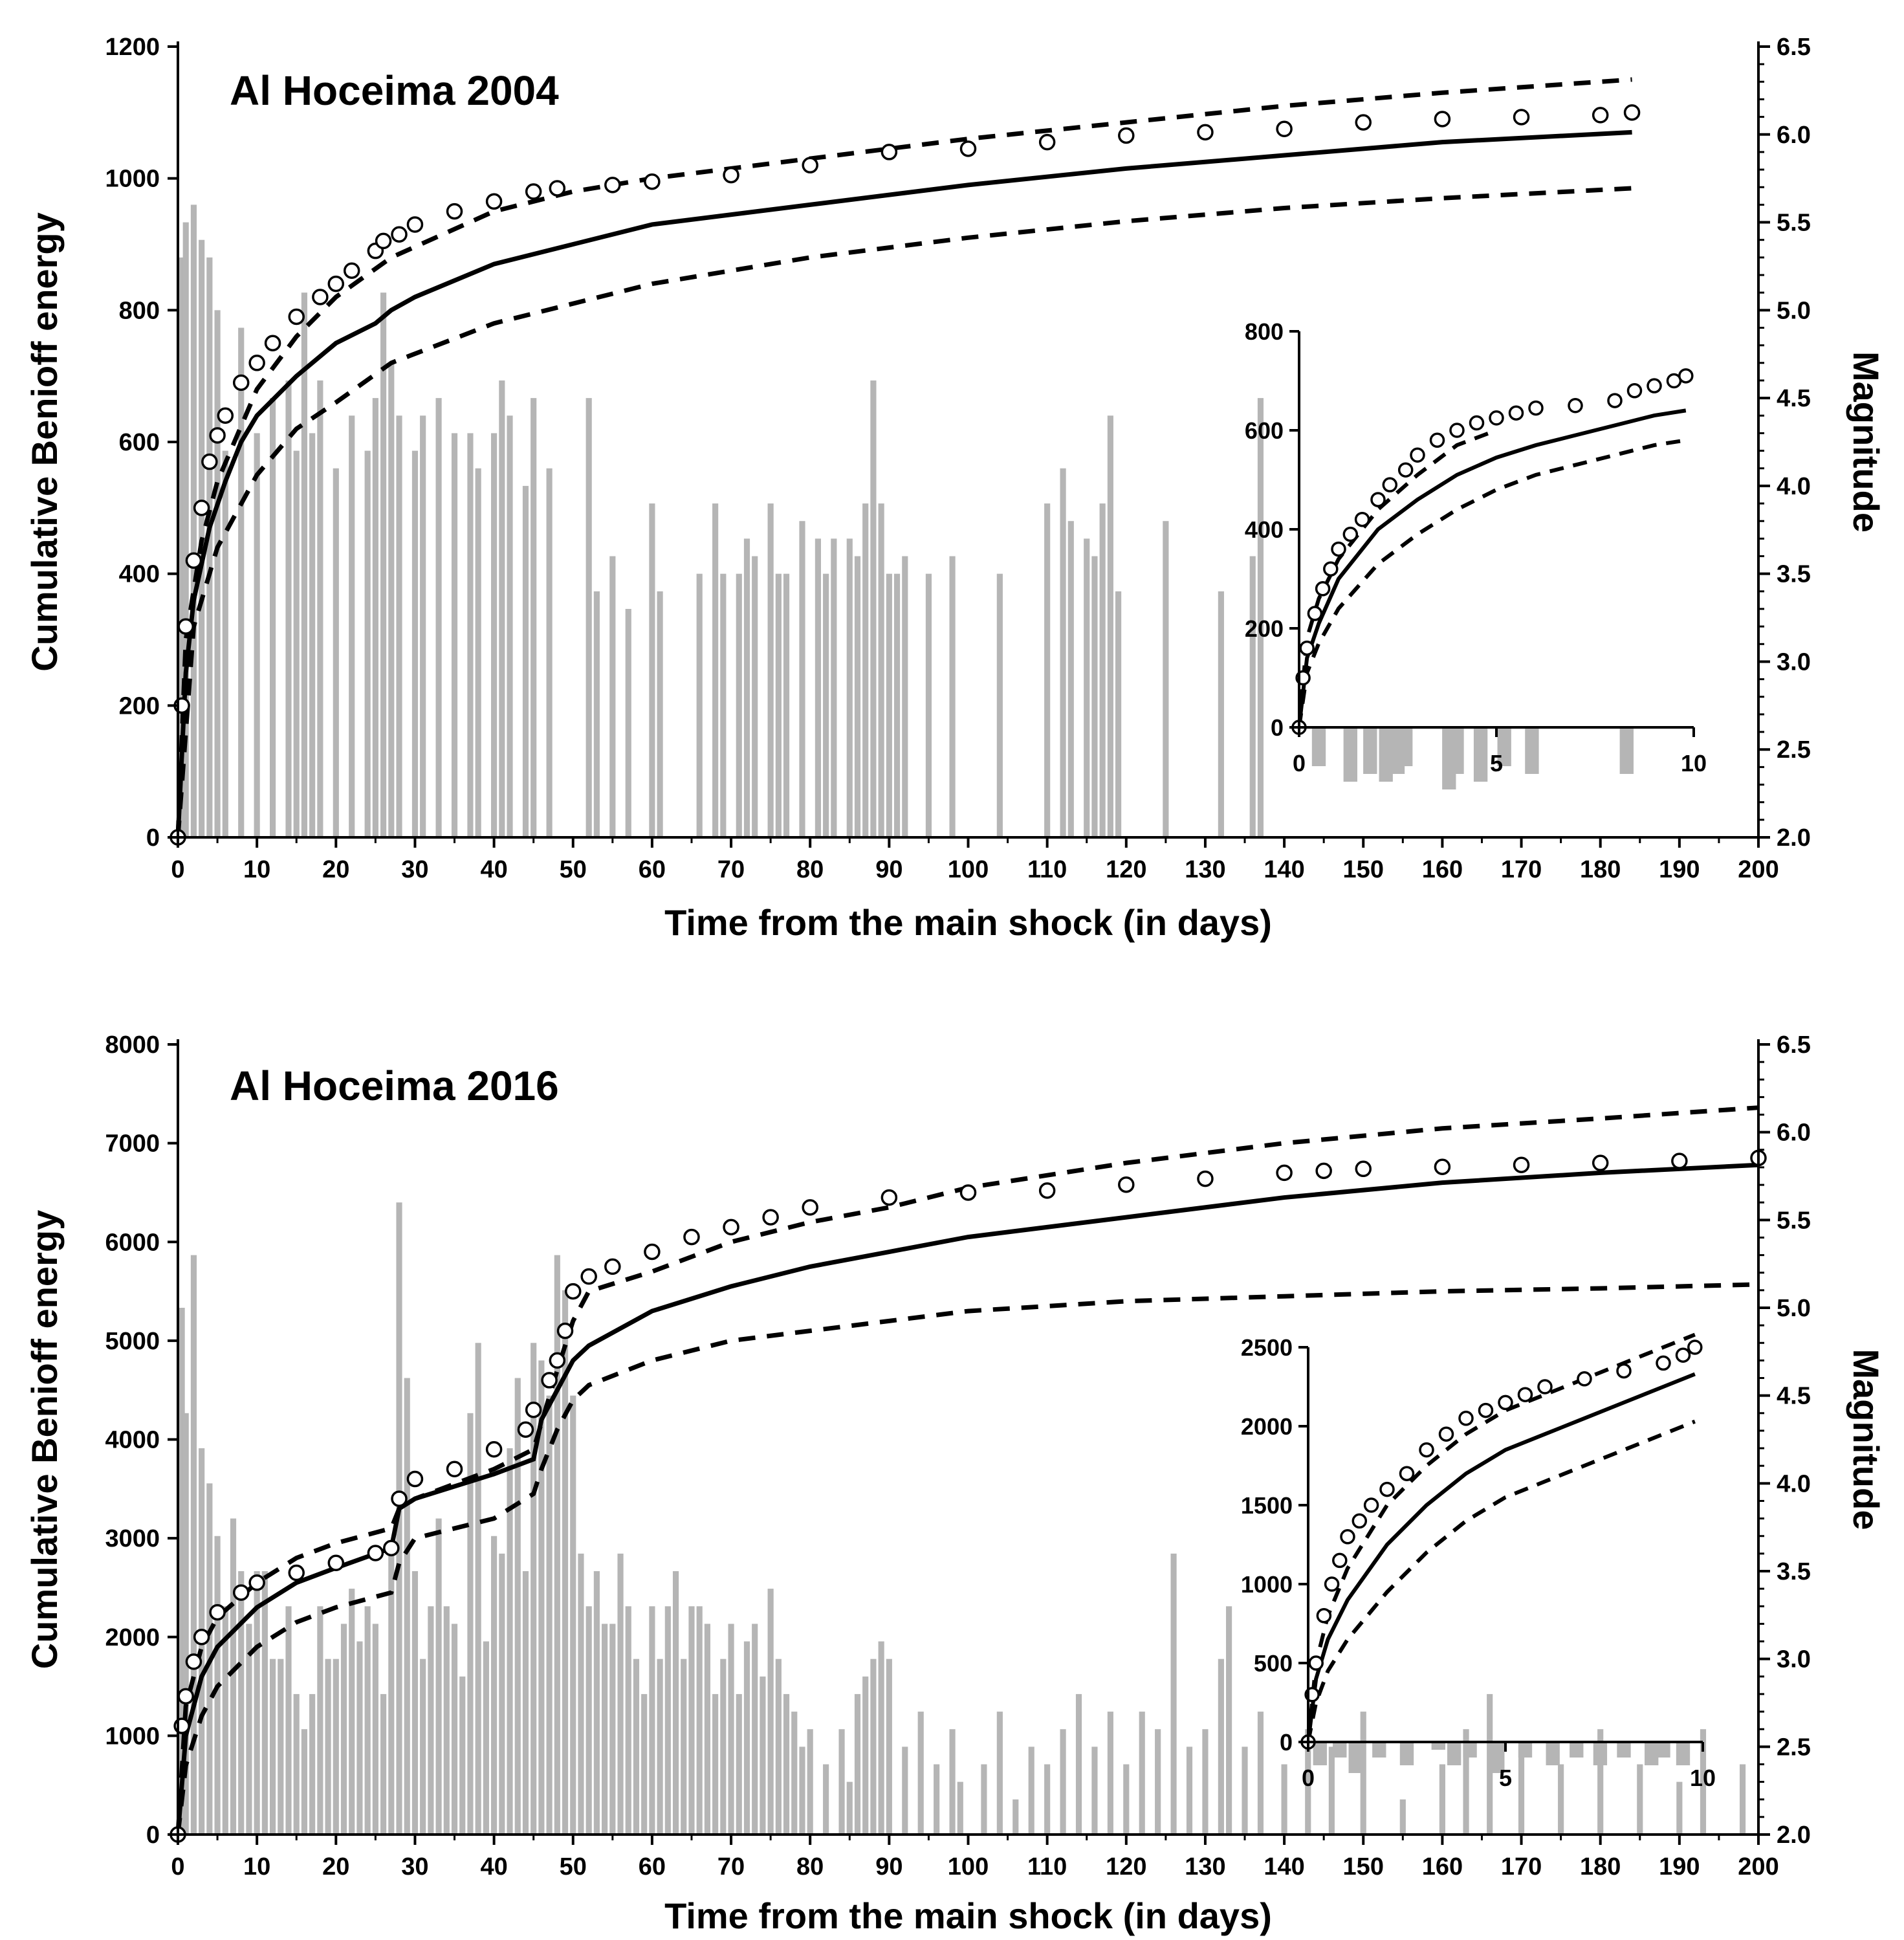  Describe the element at coordinates (573, 870) in the screenshot. I see `x-tick-label: 50` at that location.